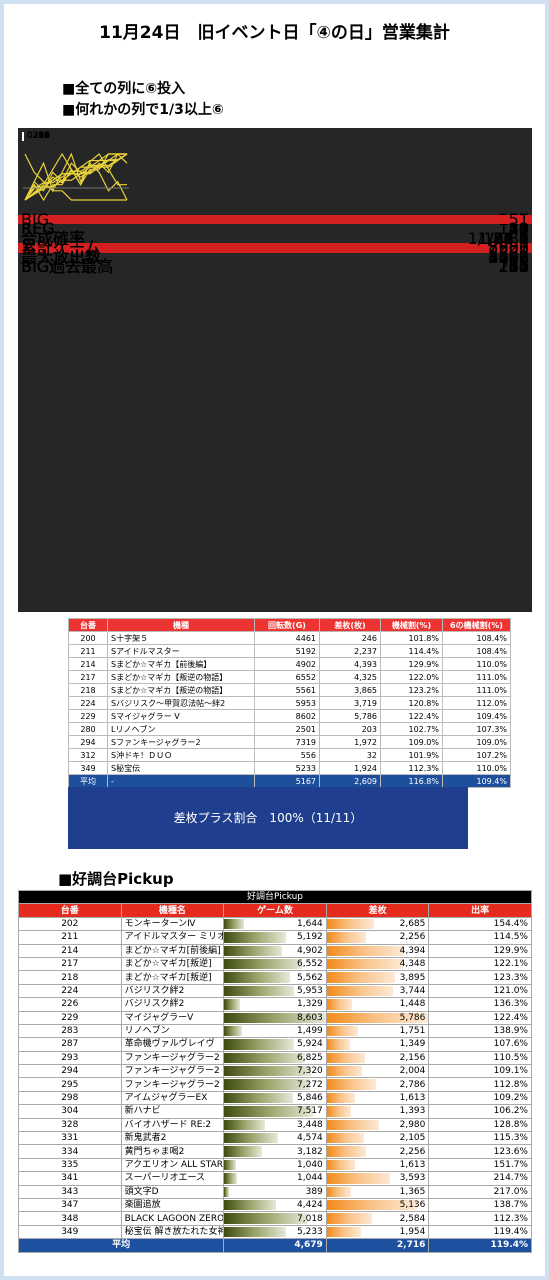  I want to click on stat-row: BIG過去最高 51, so click(275, 266).